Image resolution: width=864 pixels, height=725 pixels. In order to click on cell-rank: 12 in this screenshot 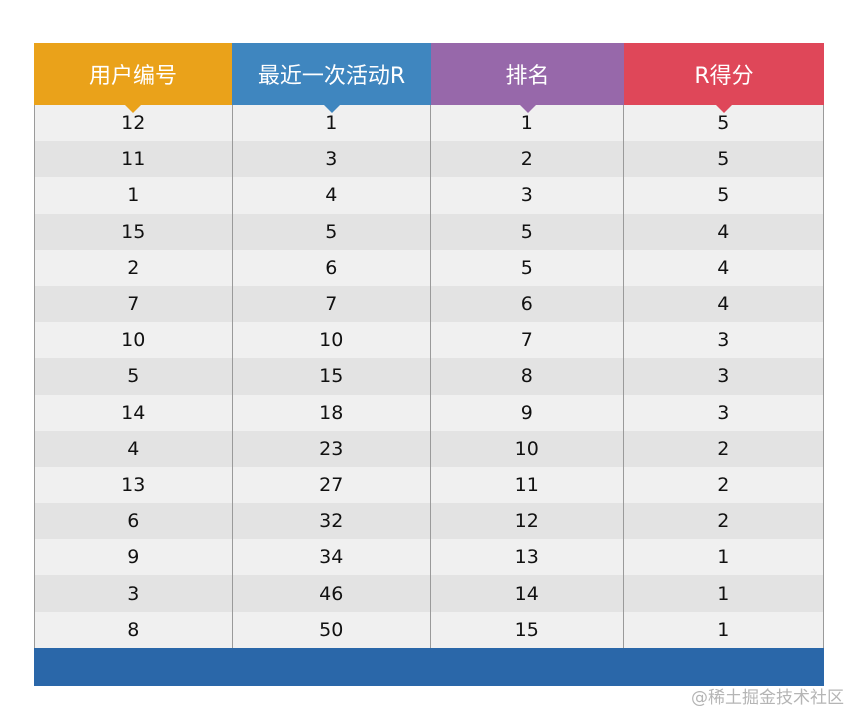, I will do `click(527, 521)`.